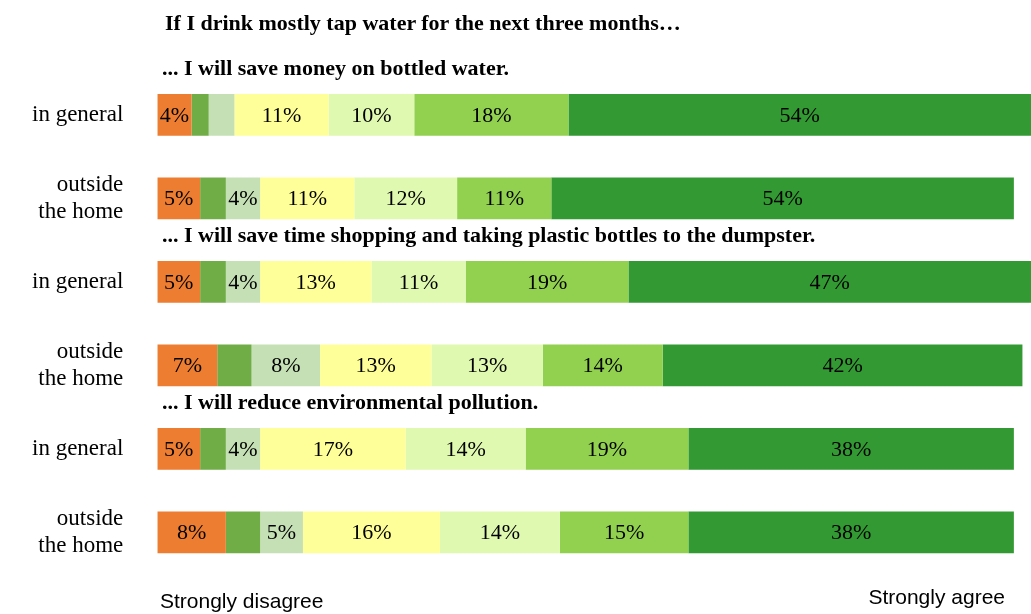  Describe the element at coordinates (936, 596) in the screenshot. I see `text: Strongly agree` at that location.